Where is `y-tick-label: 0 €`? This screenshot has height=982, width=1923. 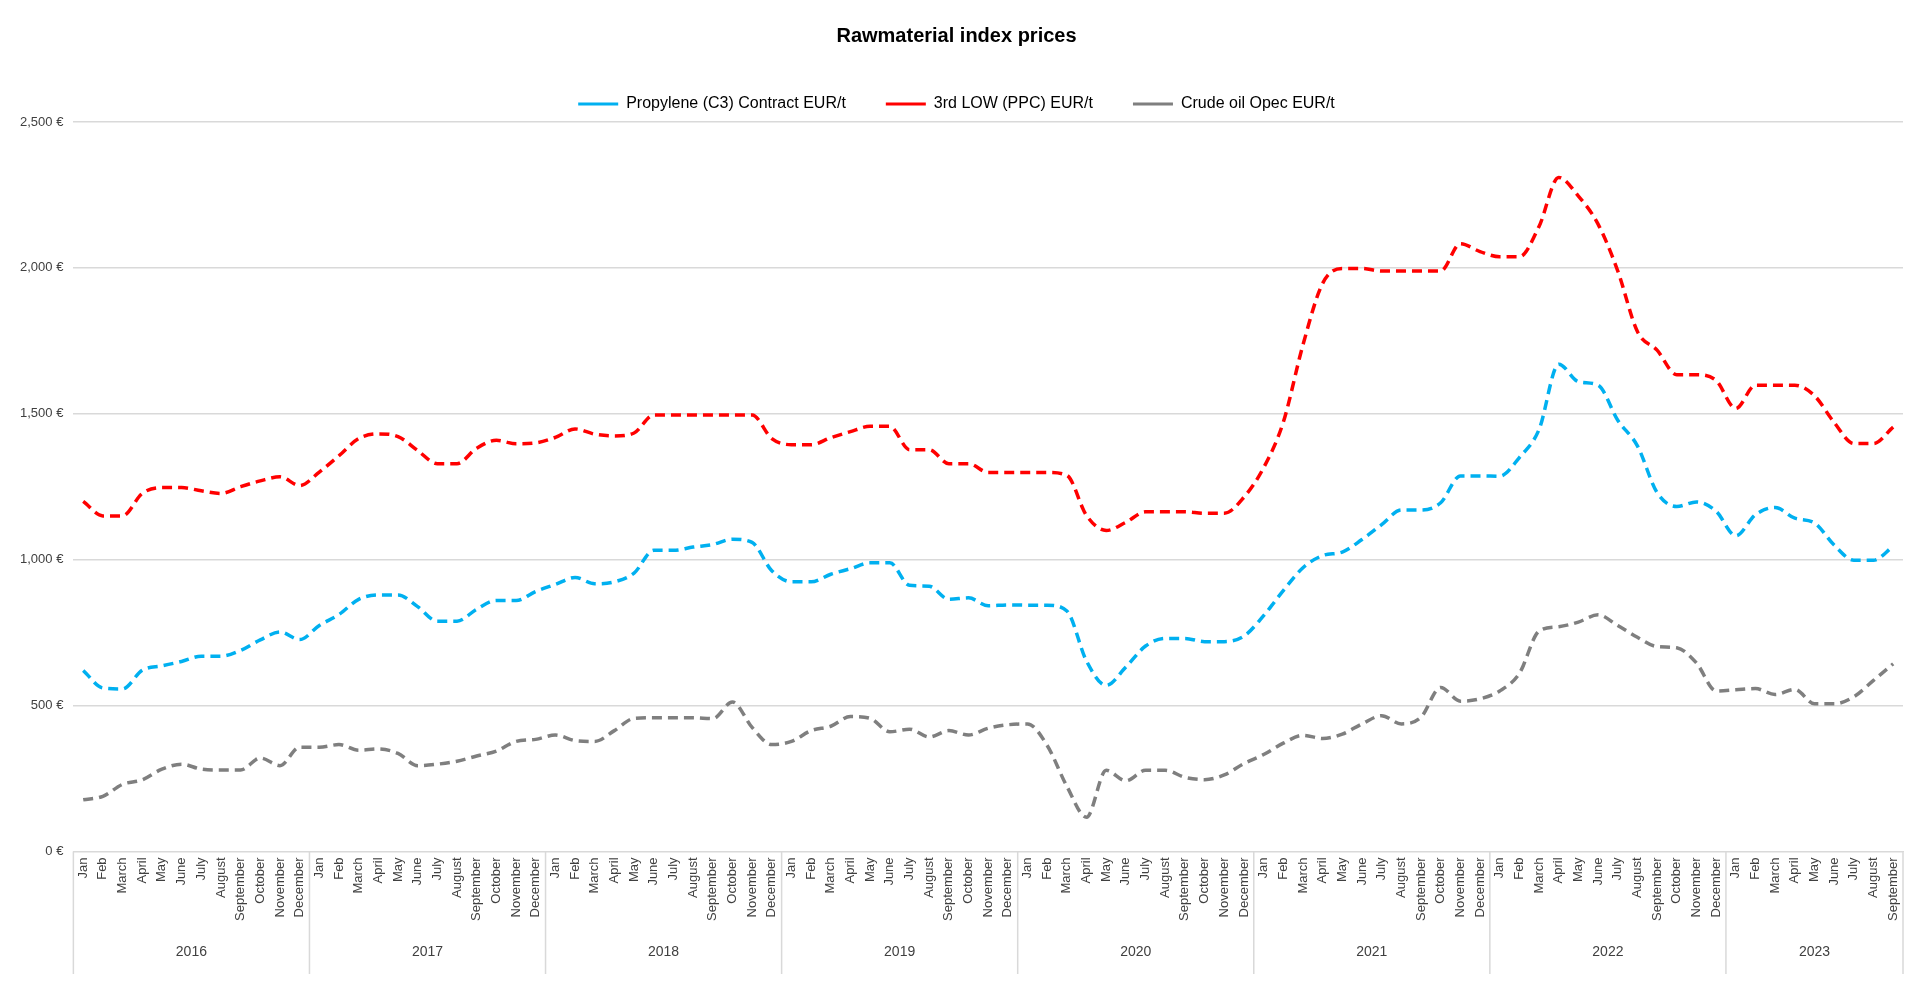 y-tick-label: 0 € is located at coordinates (55, 850).